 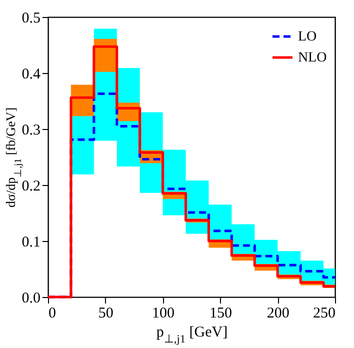 I want to click on legend-label: NLO, so click(x=312, y=58).